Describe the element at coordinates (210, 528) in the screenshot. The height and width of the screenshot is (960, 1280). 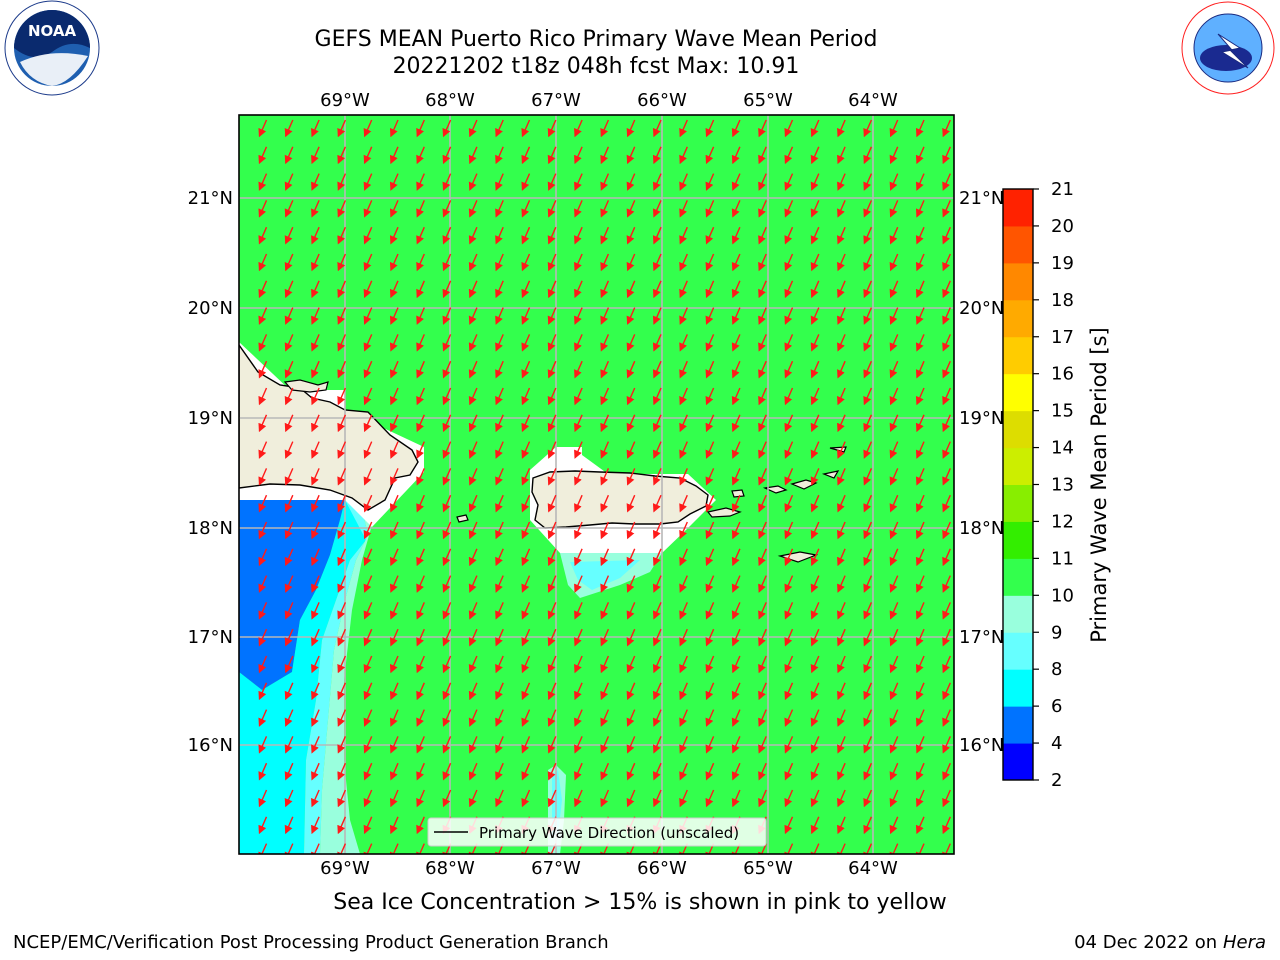
I see `lat-label: 18°N` at that location.